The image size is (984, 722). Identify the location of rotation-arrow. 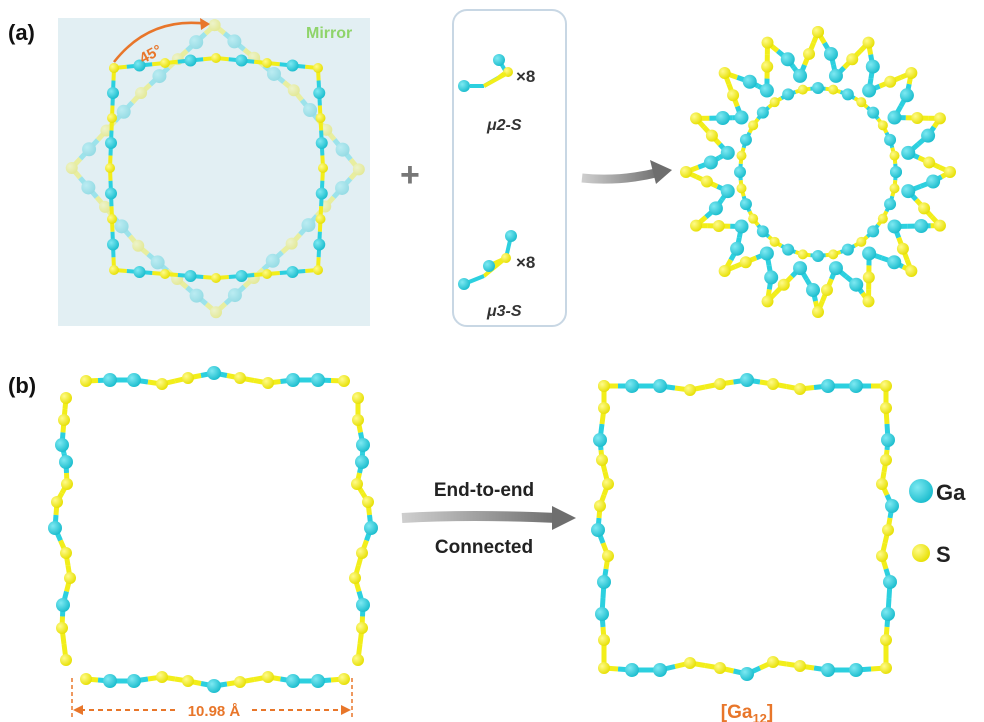
(161, 42).